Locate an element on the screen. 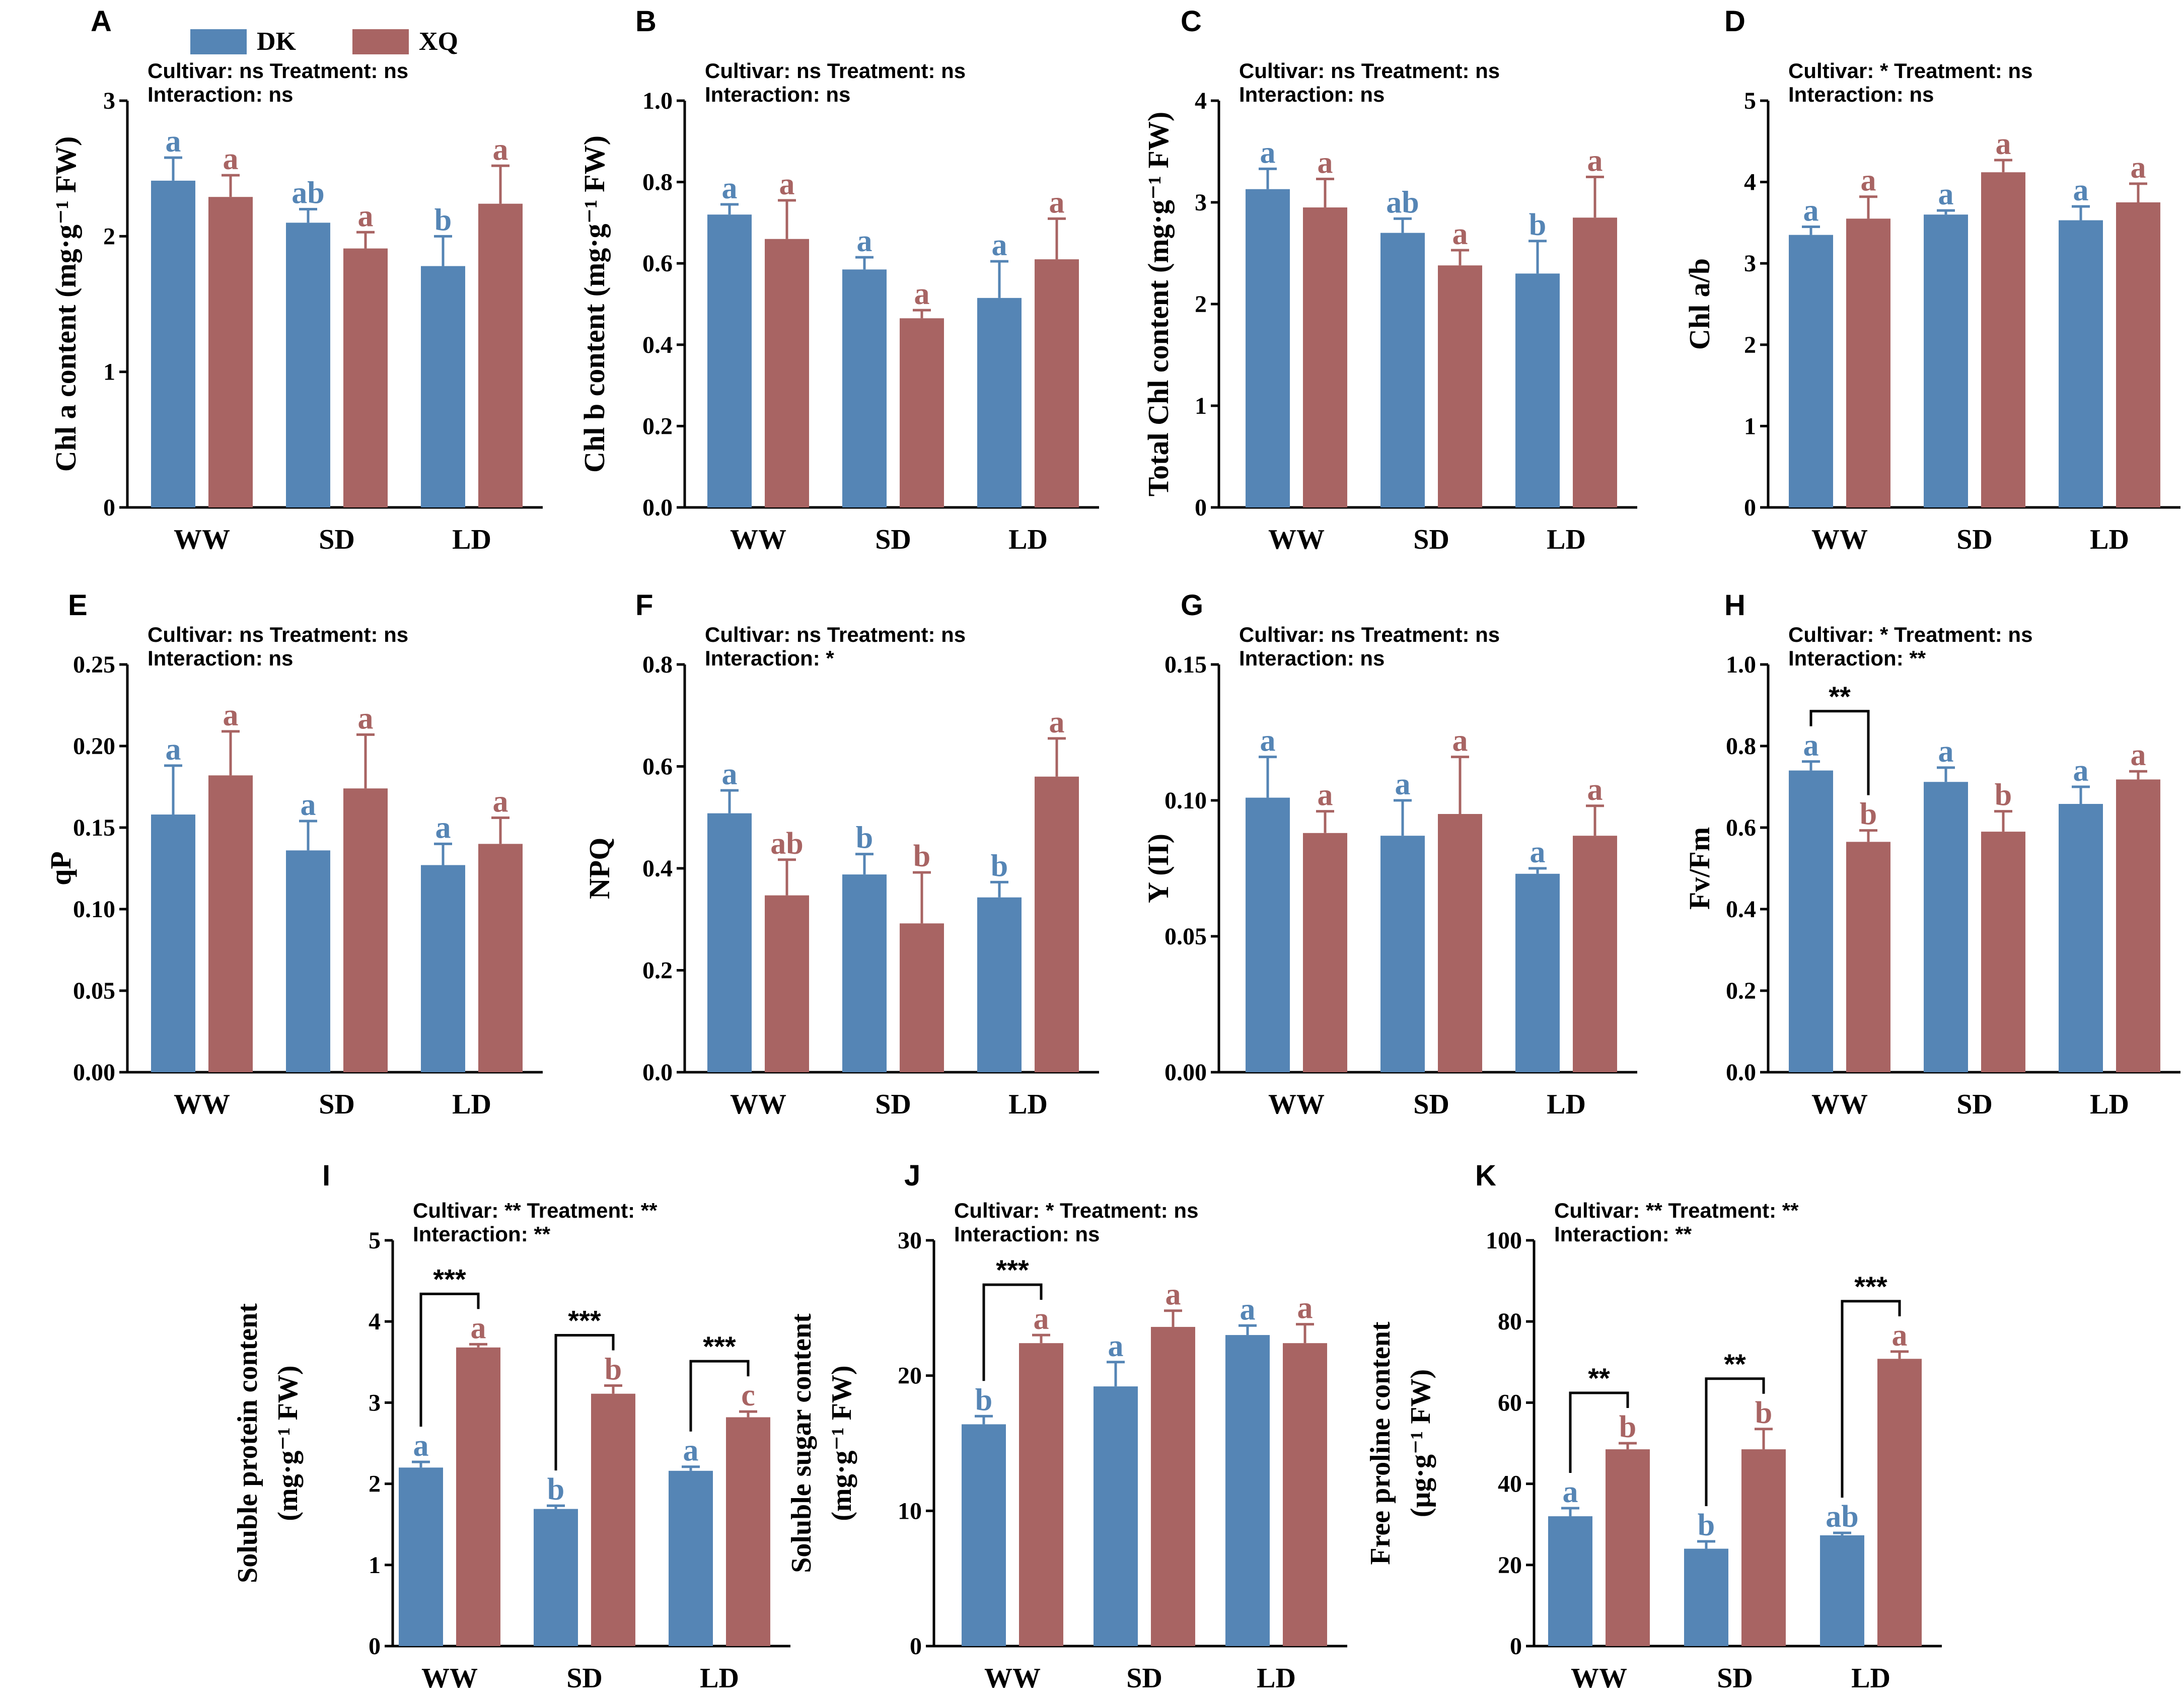 This screenshot has width=2184, height=1708. y-axis-title: Soluble protein content is located at coordinates (247, 1443).